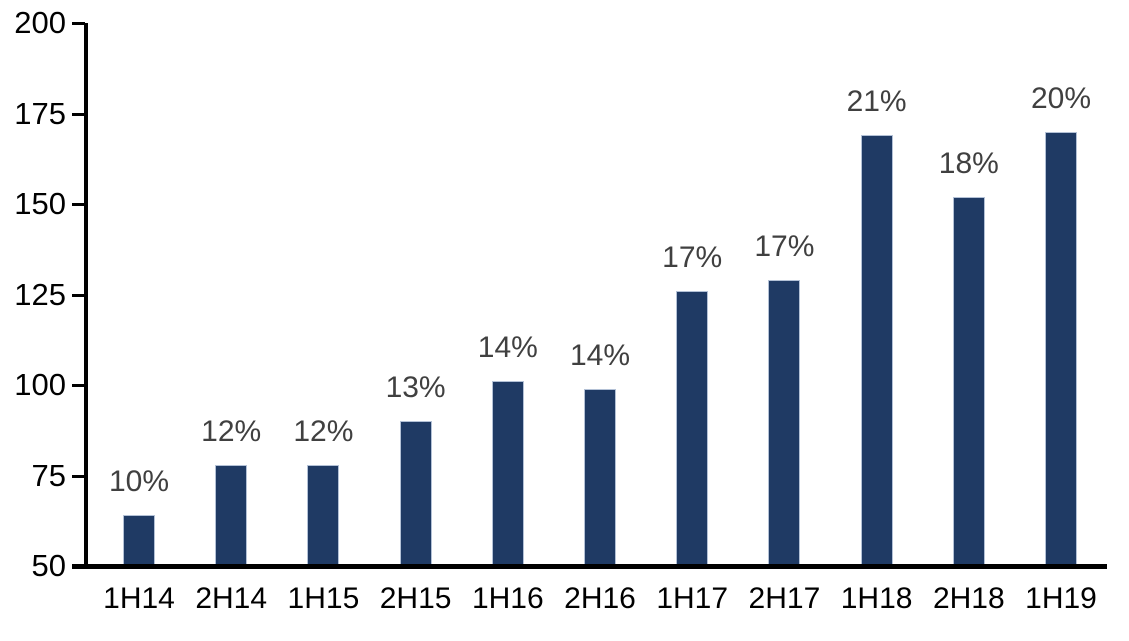 This screenshot has width=1129, height=641. What do you see at coordinates (40, 22) in the screenshot?
I see `y-tick-label: 200` at bounding box center [40, 22].